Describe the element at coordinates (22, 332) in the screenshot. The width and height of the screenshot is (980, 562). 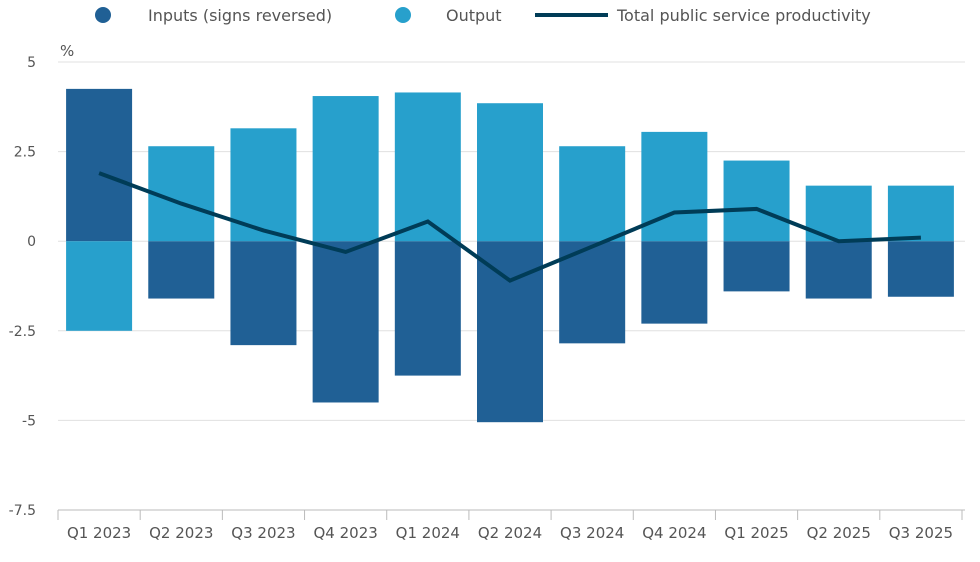
I see `y-tick-label: -2.5` at that location.